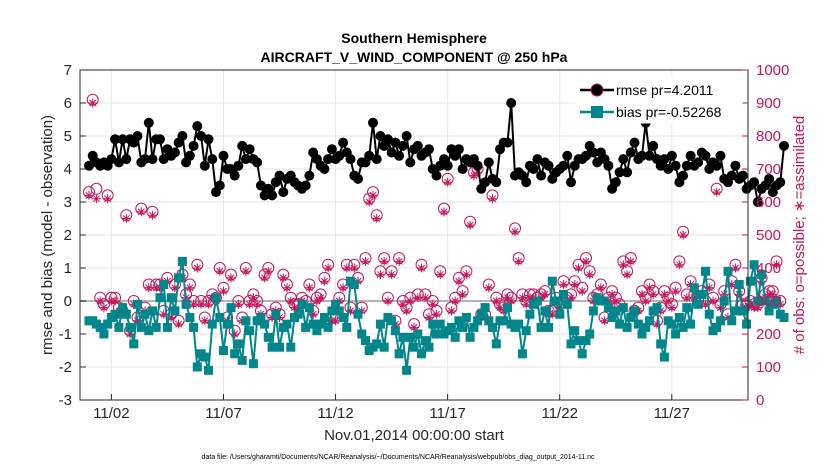 This screenshot has height=470, width=830. I want to click on legend-obs-circle-icon, so click(597, 90).